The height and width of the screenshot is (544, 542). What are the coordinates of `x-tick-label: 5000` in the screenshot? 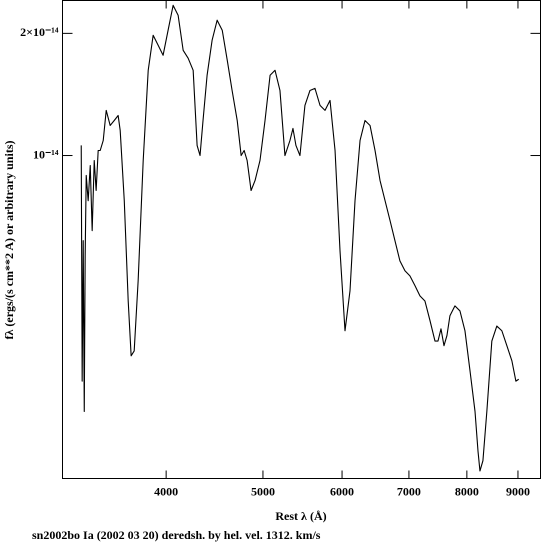 It's located at (263, 491).